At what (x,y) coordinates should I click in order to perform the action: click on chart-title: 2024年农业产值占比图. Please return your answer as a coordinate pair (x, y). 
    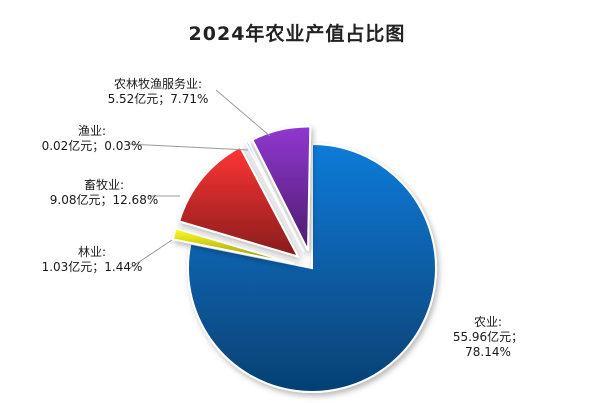
    Looking at the image, I should click on (297, 33).